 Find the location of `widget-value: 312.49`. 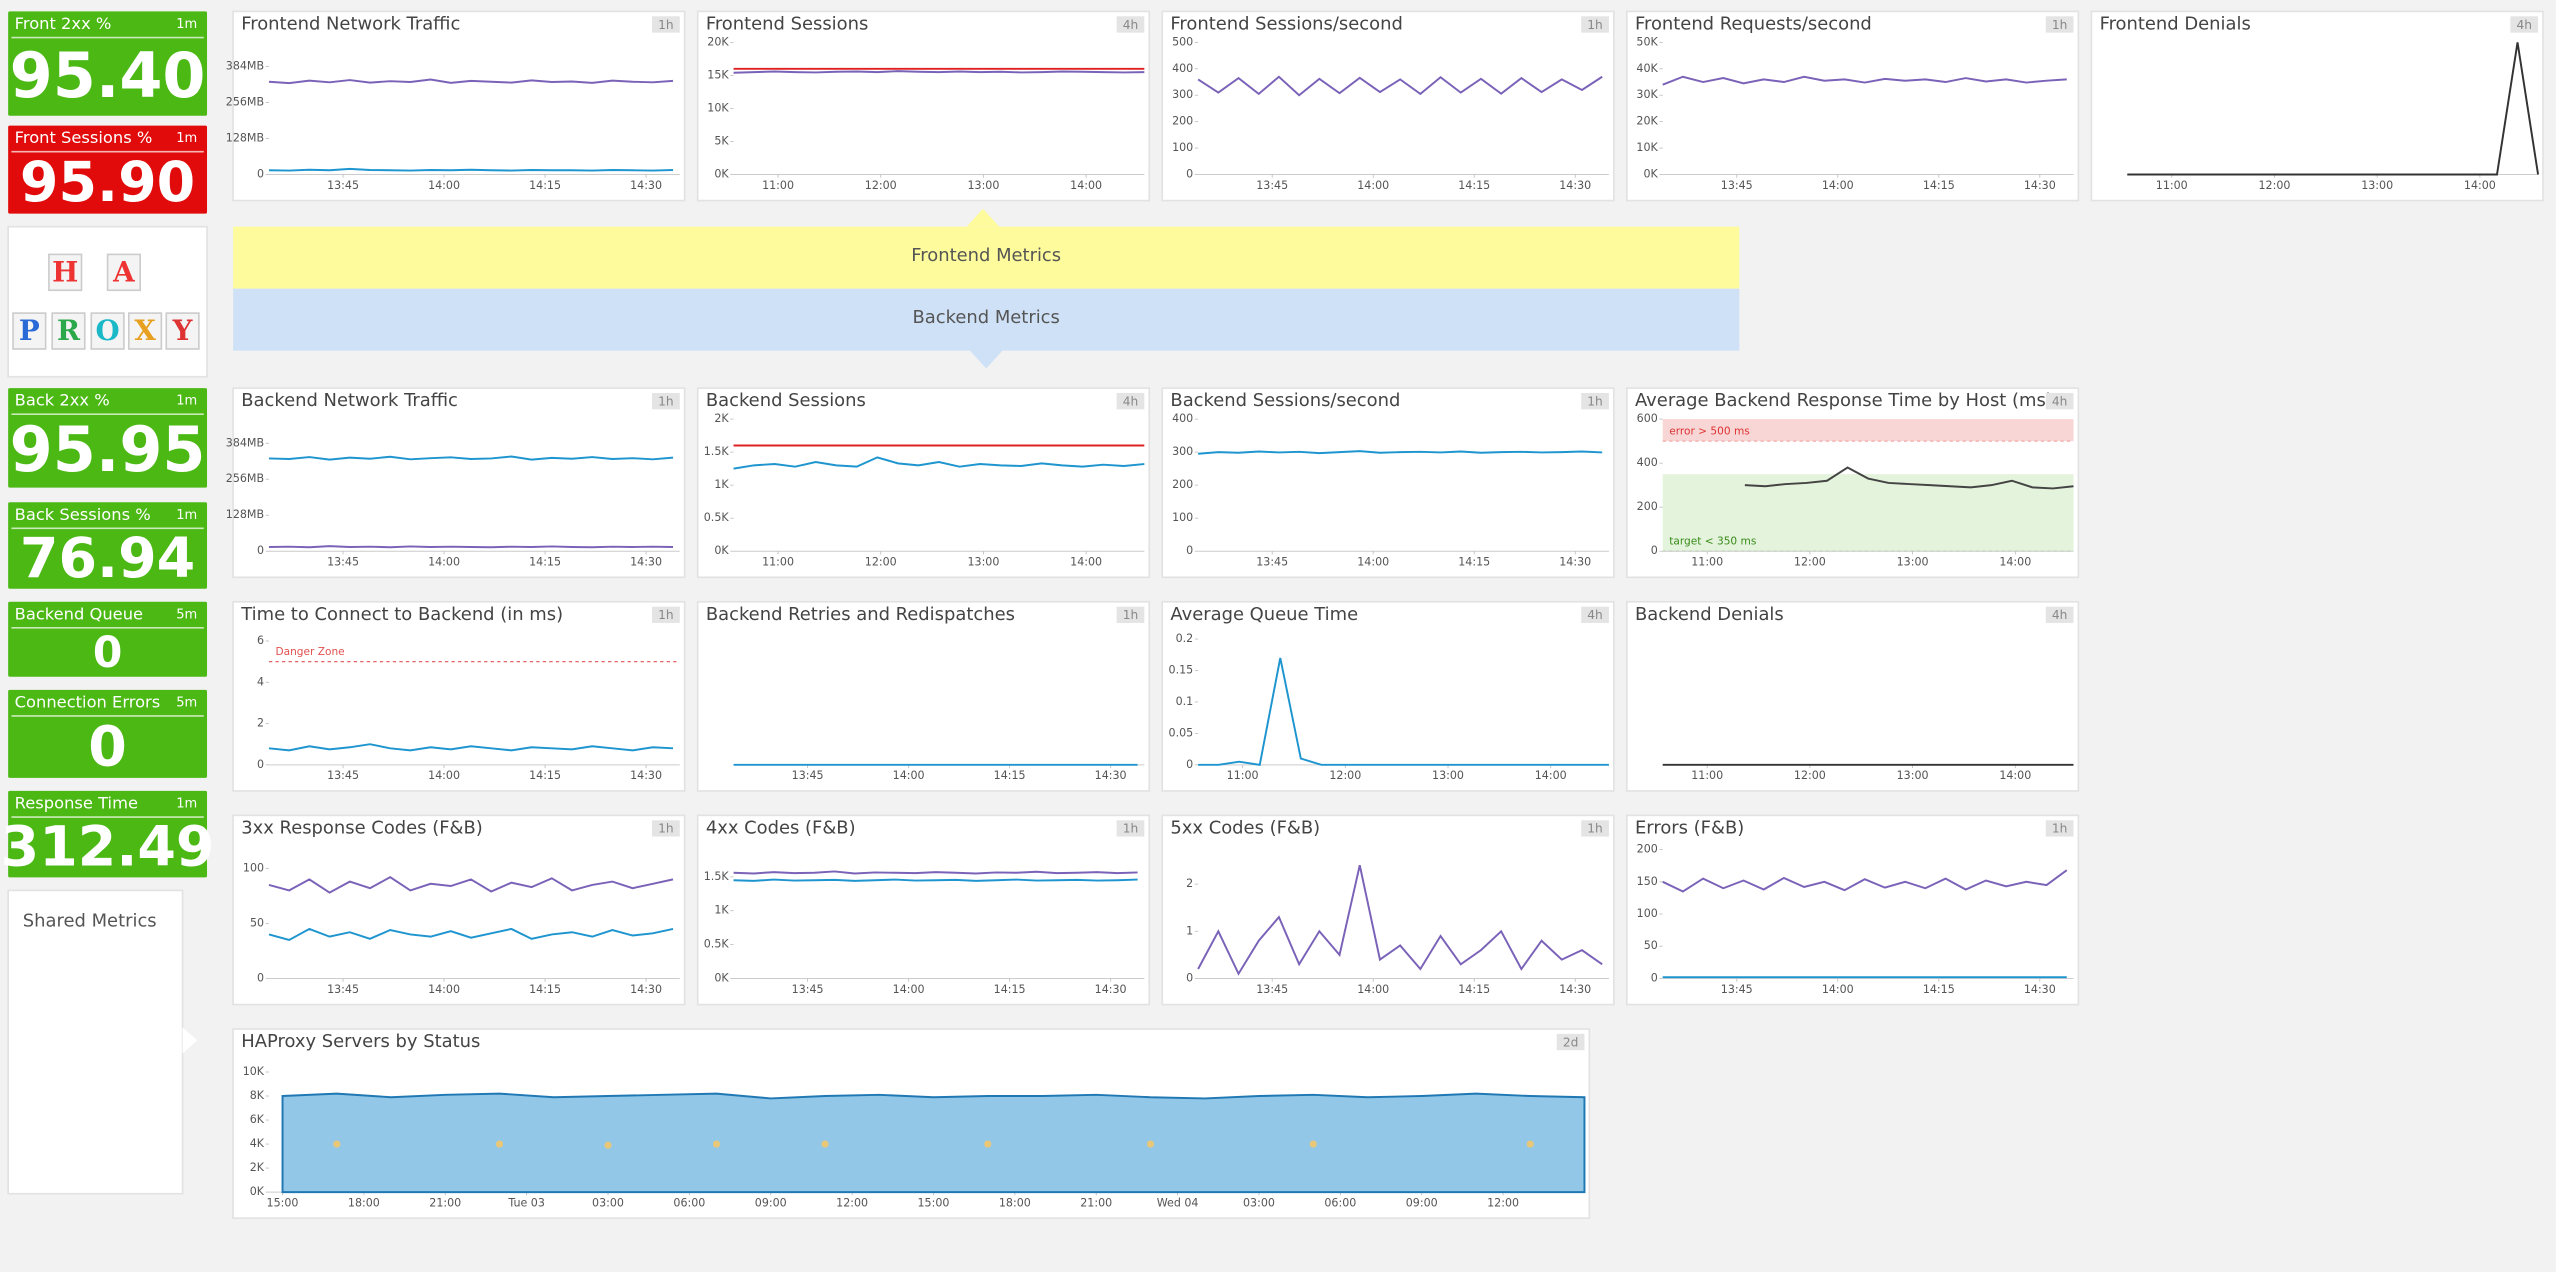

widget-value: 312.49 is located at coordinates (108, 848).